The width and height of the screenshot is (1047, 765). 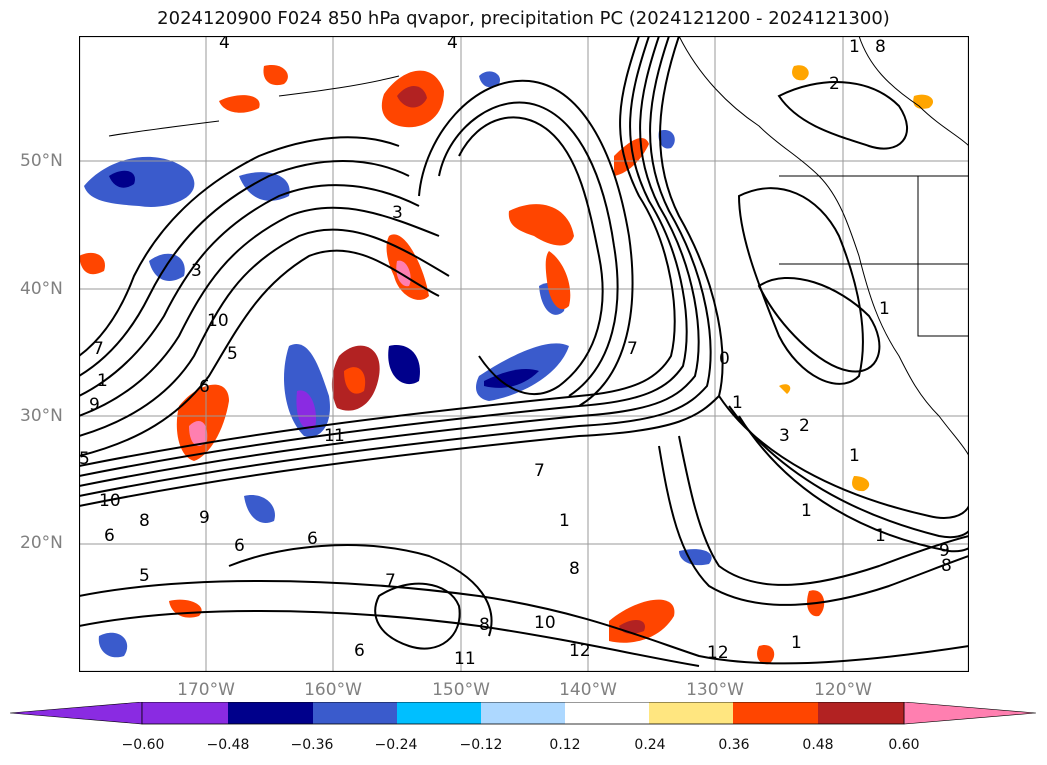 I want to click on colorbar-extend-min, so click(x=76, y=713).